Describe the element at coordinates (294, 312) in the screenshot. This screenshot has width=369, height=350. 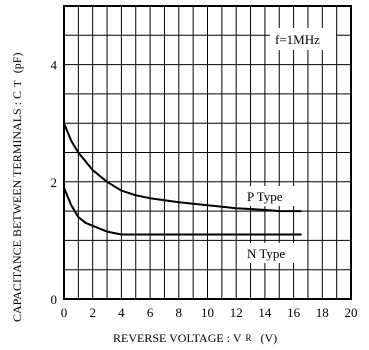
I see `x-tick-label: 16` at that location.